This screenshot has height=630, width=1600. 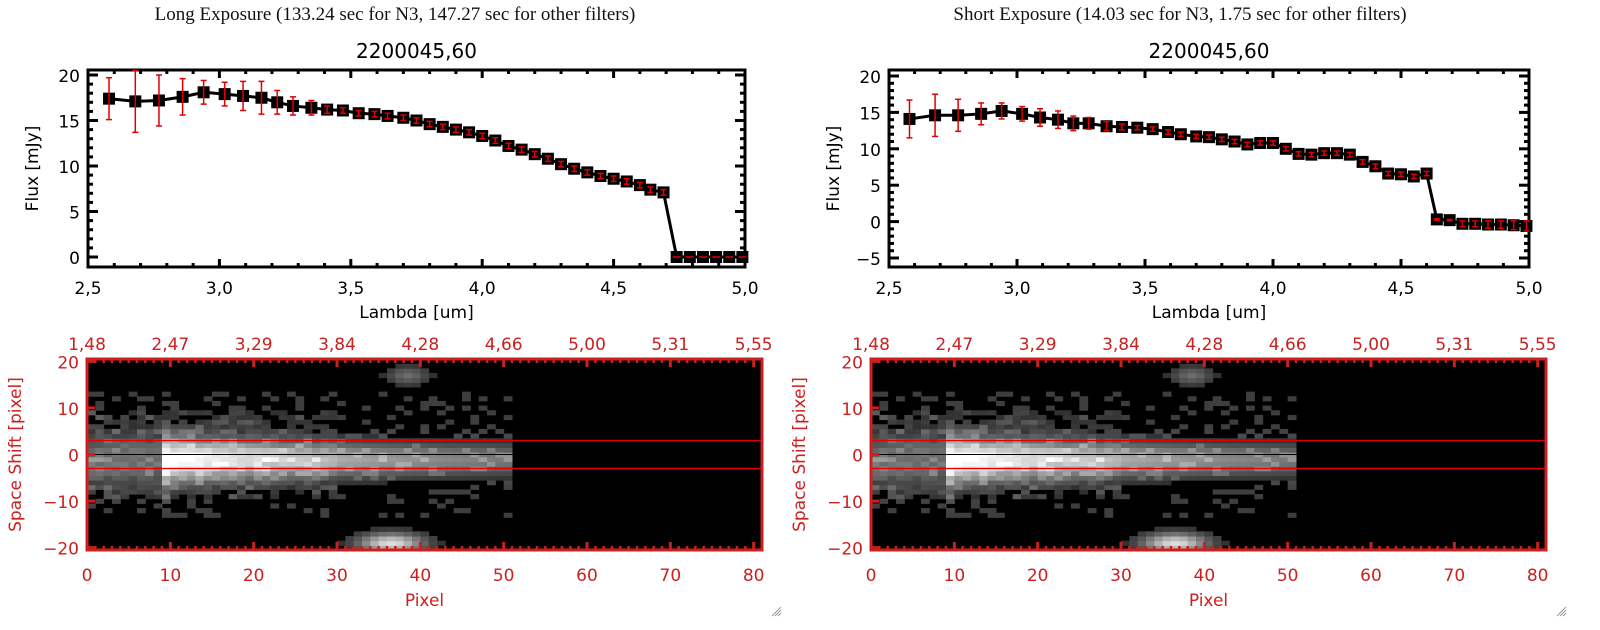 What do you see at coordinates (416, 168) in the screenshot?
I see `plot-frame` at bounding box center [416, 168].